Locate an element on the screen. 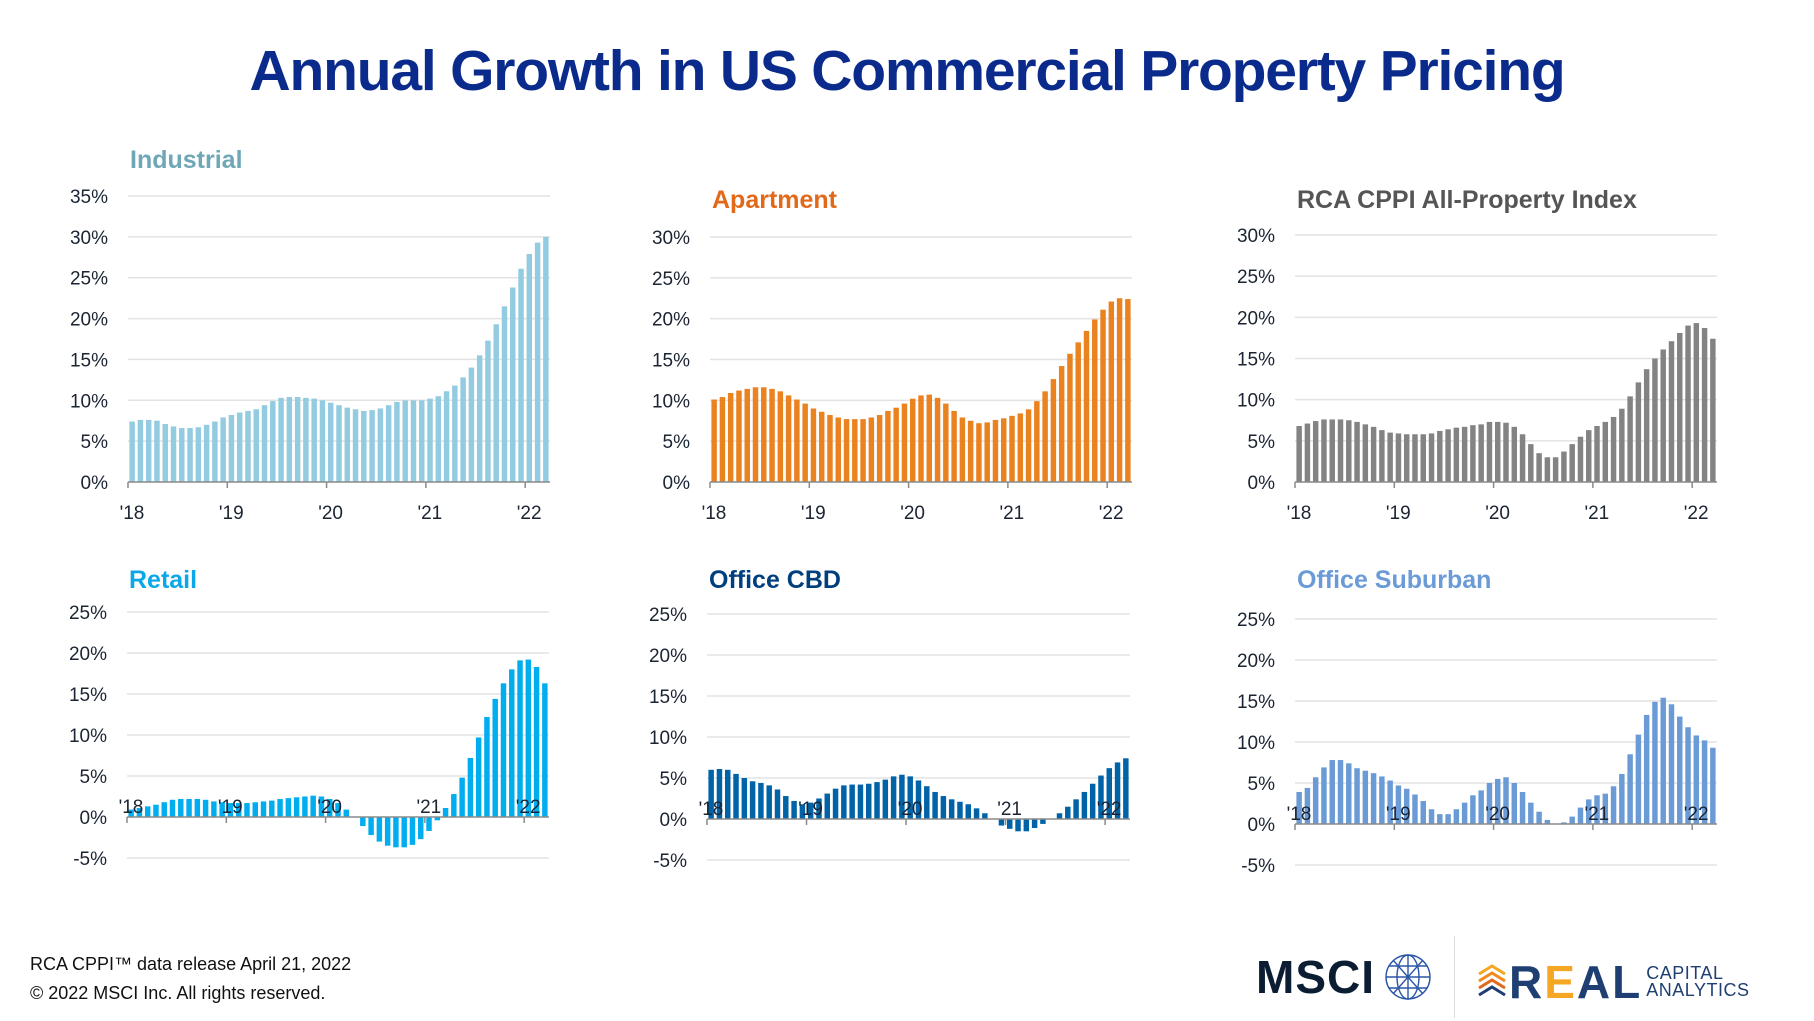  y-tick-label: 30% is located at coordinates (1256, 236).